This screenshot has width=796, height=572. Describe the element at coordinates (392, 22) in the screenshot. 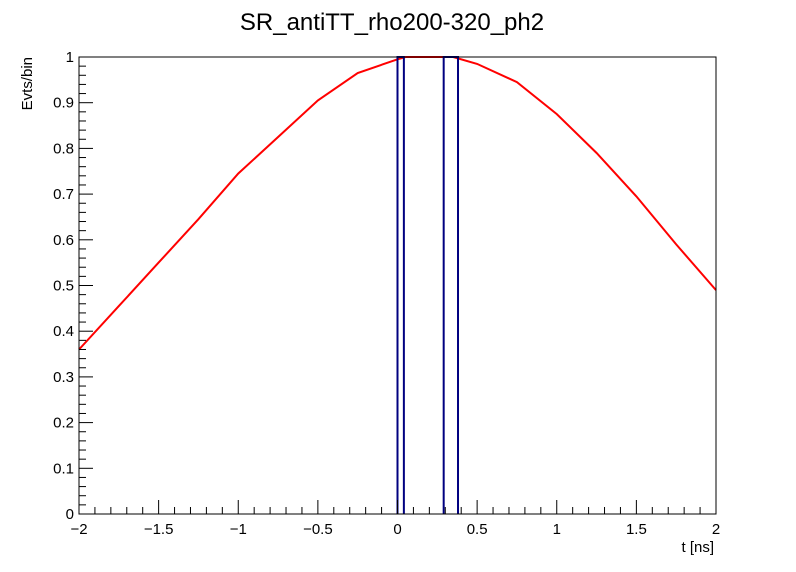

I see `chart-title: SR_antiTT_rho200-320_ph2` at that location.